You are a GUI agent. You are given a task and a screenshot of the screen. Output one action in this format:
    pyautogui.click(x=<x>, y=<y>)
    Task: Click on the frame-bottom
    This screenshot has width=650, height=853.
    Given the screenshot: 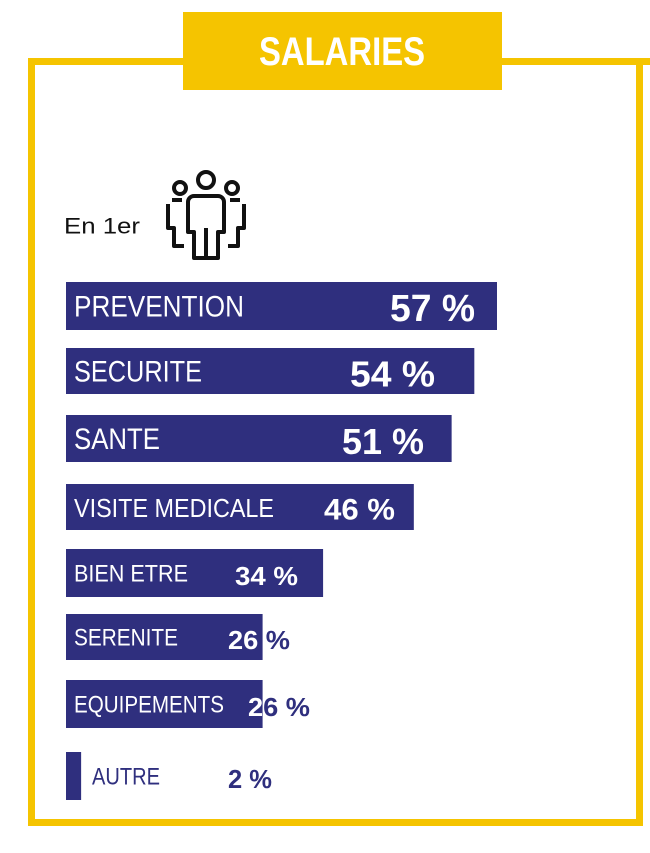 What is the action you would take?
    pyautogui.click(x=335, y=822)
    